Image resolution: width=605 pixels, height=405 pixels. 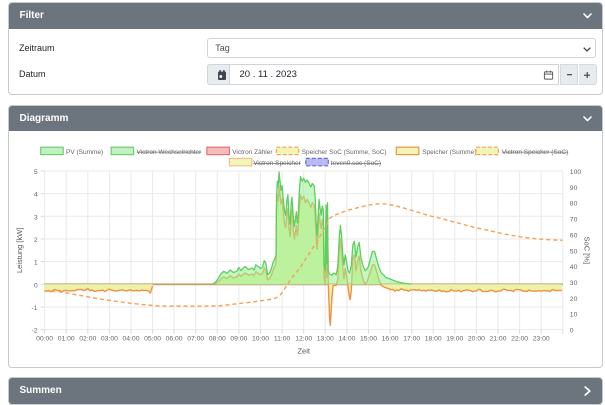 I want to click on svg-text: 03:00, so click(x=109, y=339).